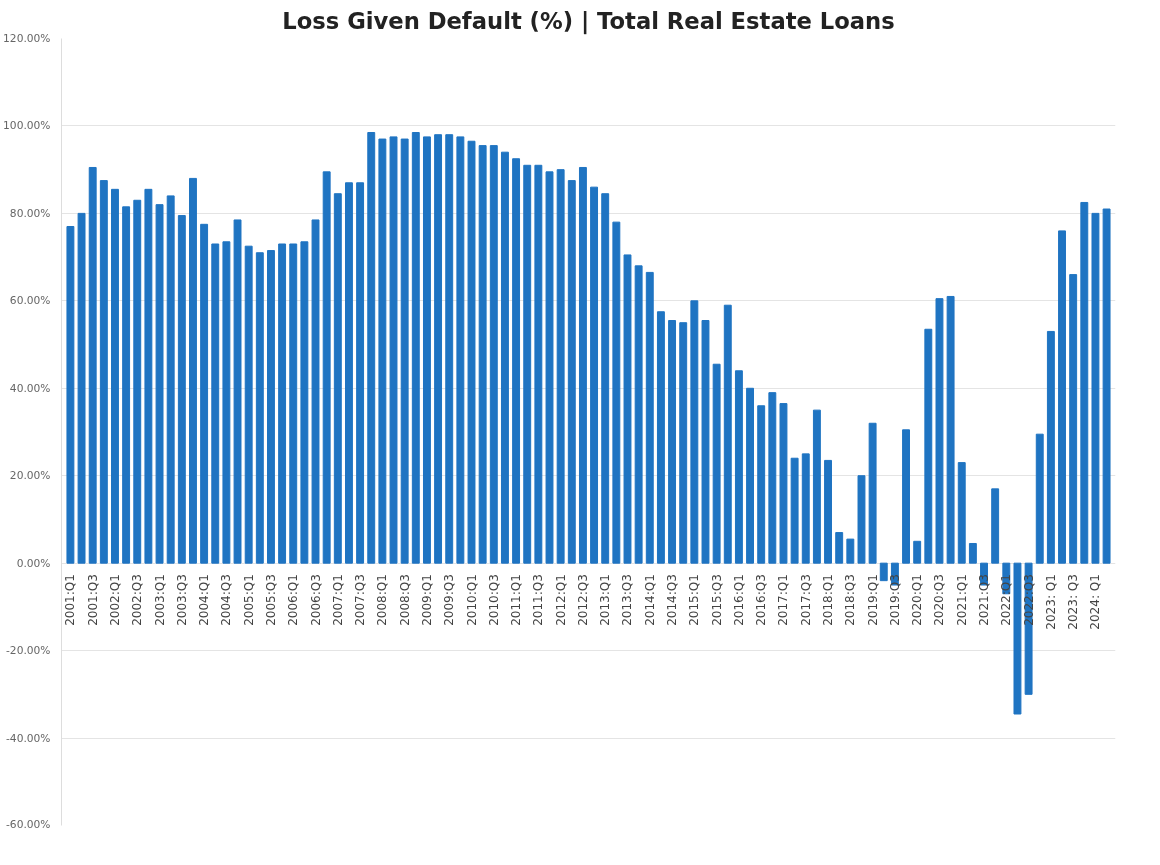  Describe the element at coordinates (761, 600) in the screenshot. I see `x-tick-label: 2016:Q3` at that location.